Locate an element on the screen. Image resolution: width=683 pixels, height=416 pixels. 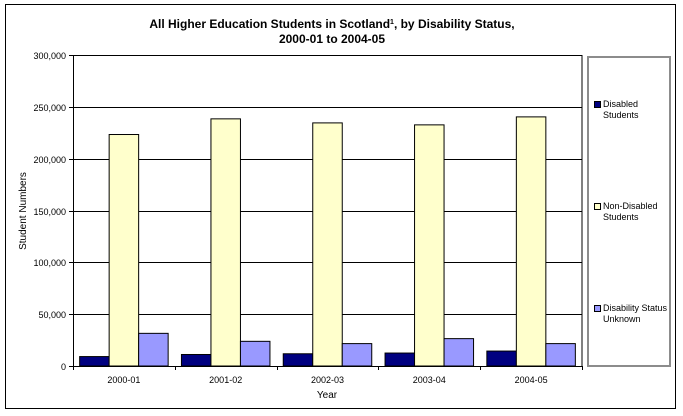
x-tick-label: 2003-04 is located at coordinates (429, 380).